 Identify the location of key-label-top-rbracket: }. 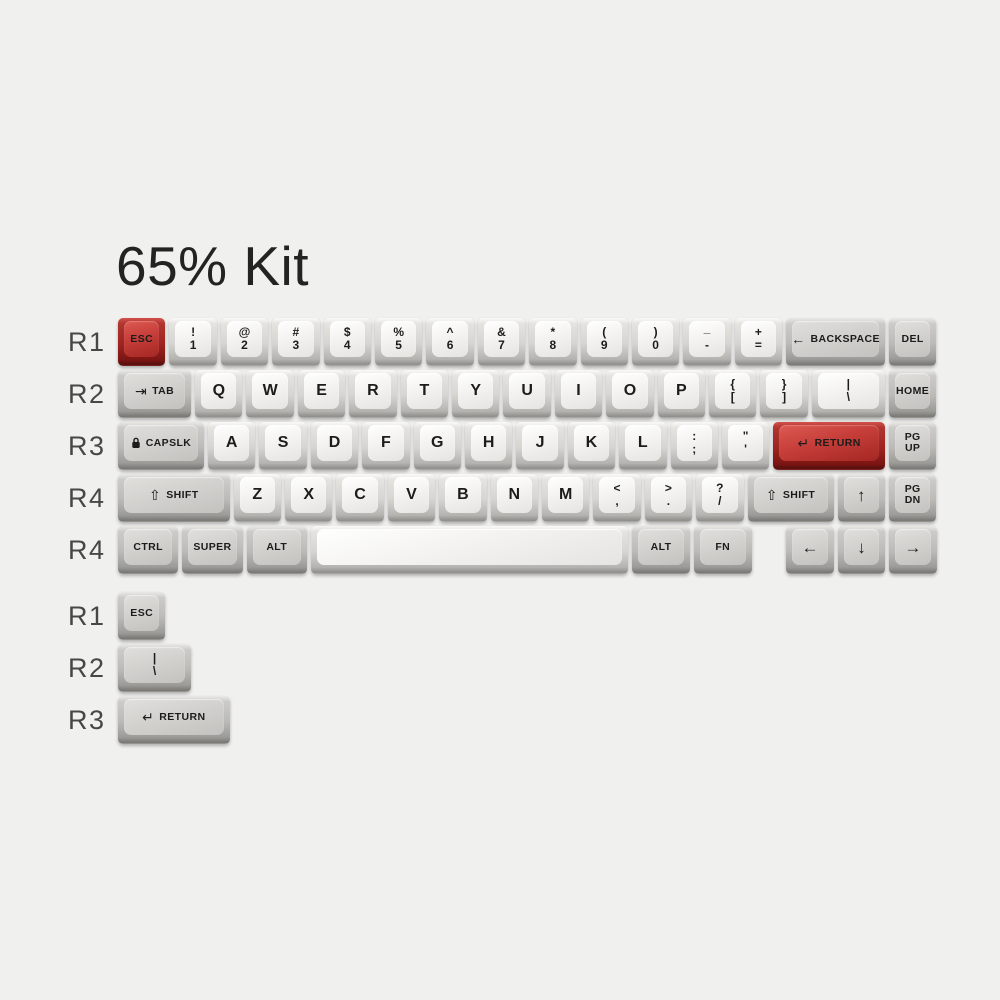
(784, 384).